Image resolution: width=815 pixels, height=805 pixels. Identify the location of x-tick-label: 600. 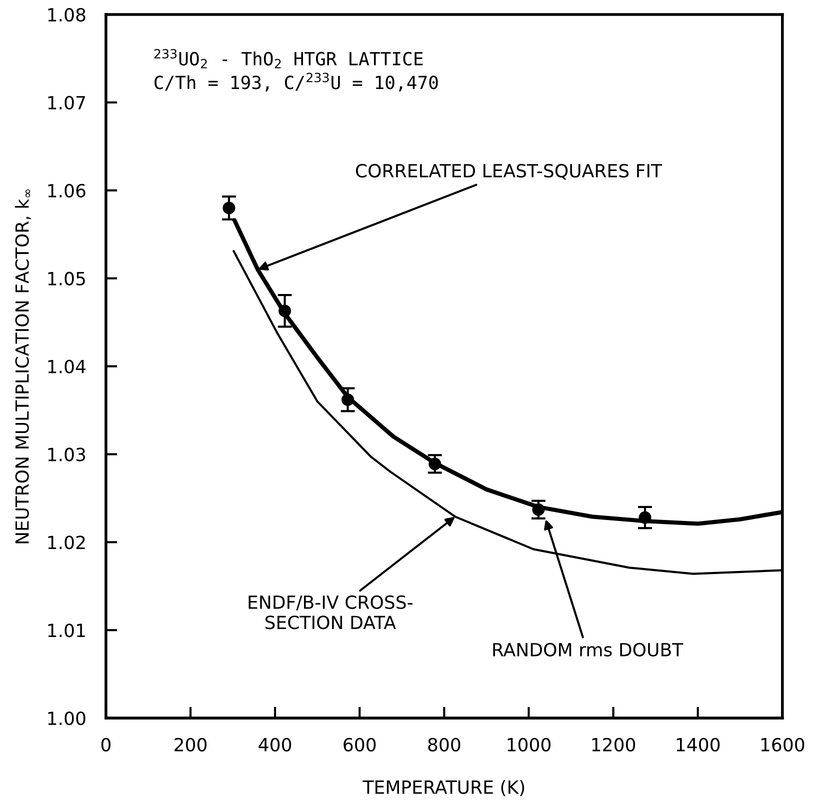
(360, 745).